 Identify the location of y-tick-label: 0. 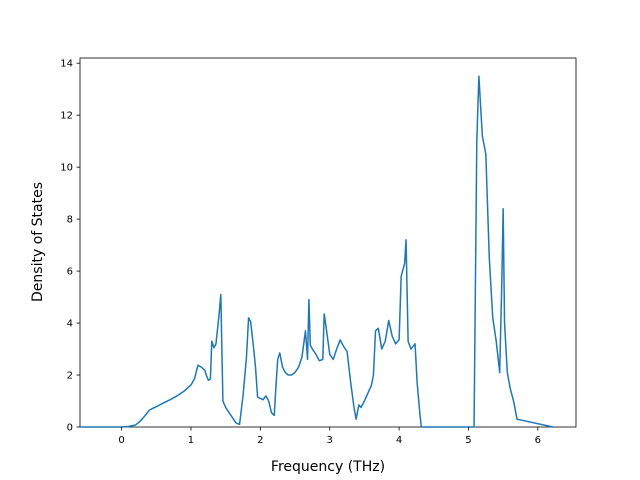
(70, 428).